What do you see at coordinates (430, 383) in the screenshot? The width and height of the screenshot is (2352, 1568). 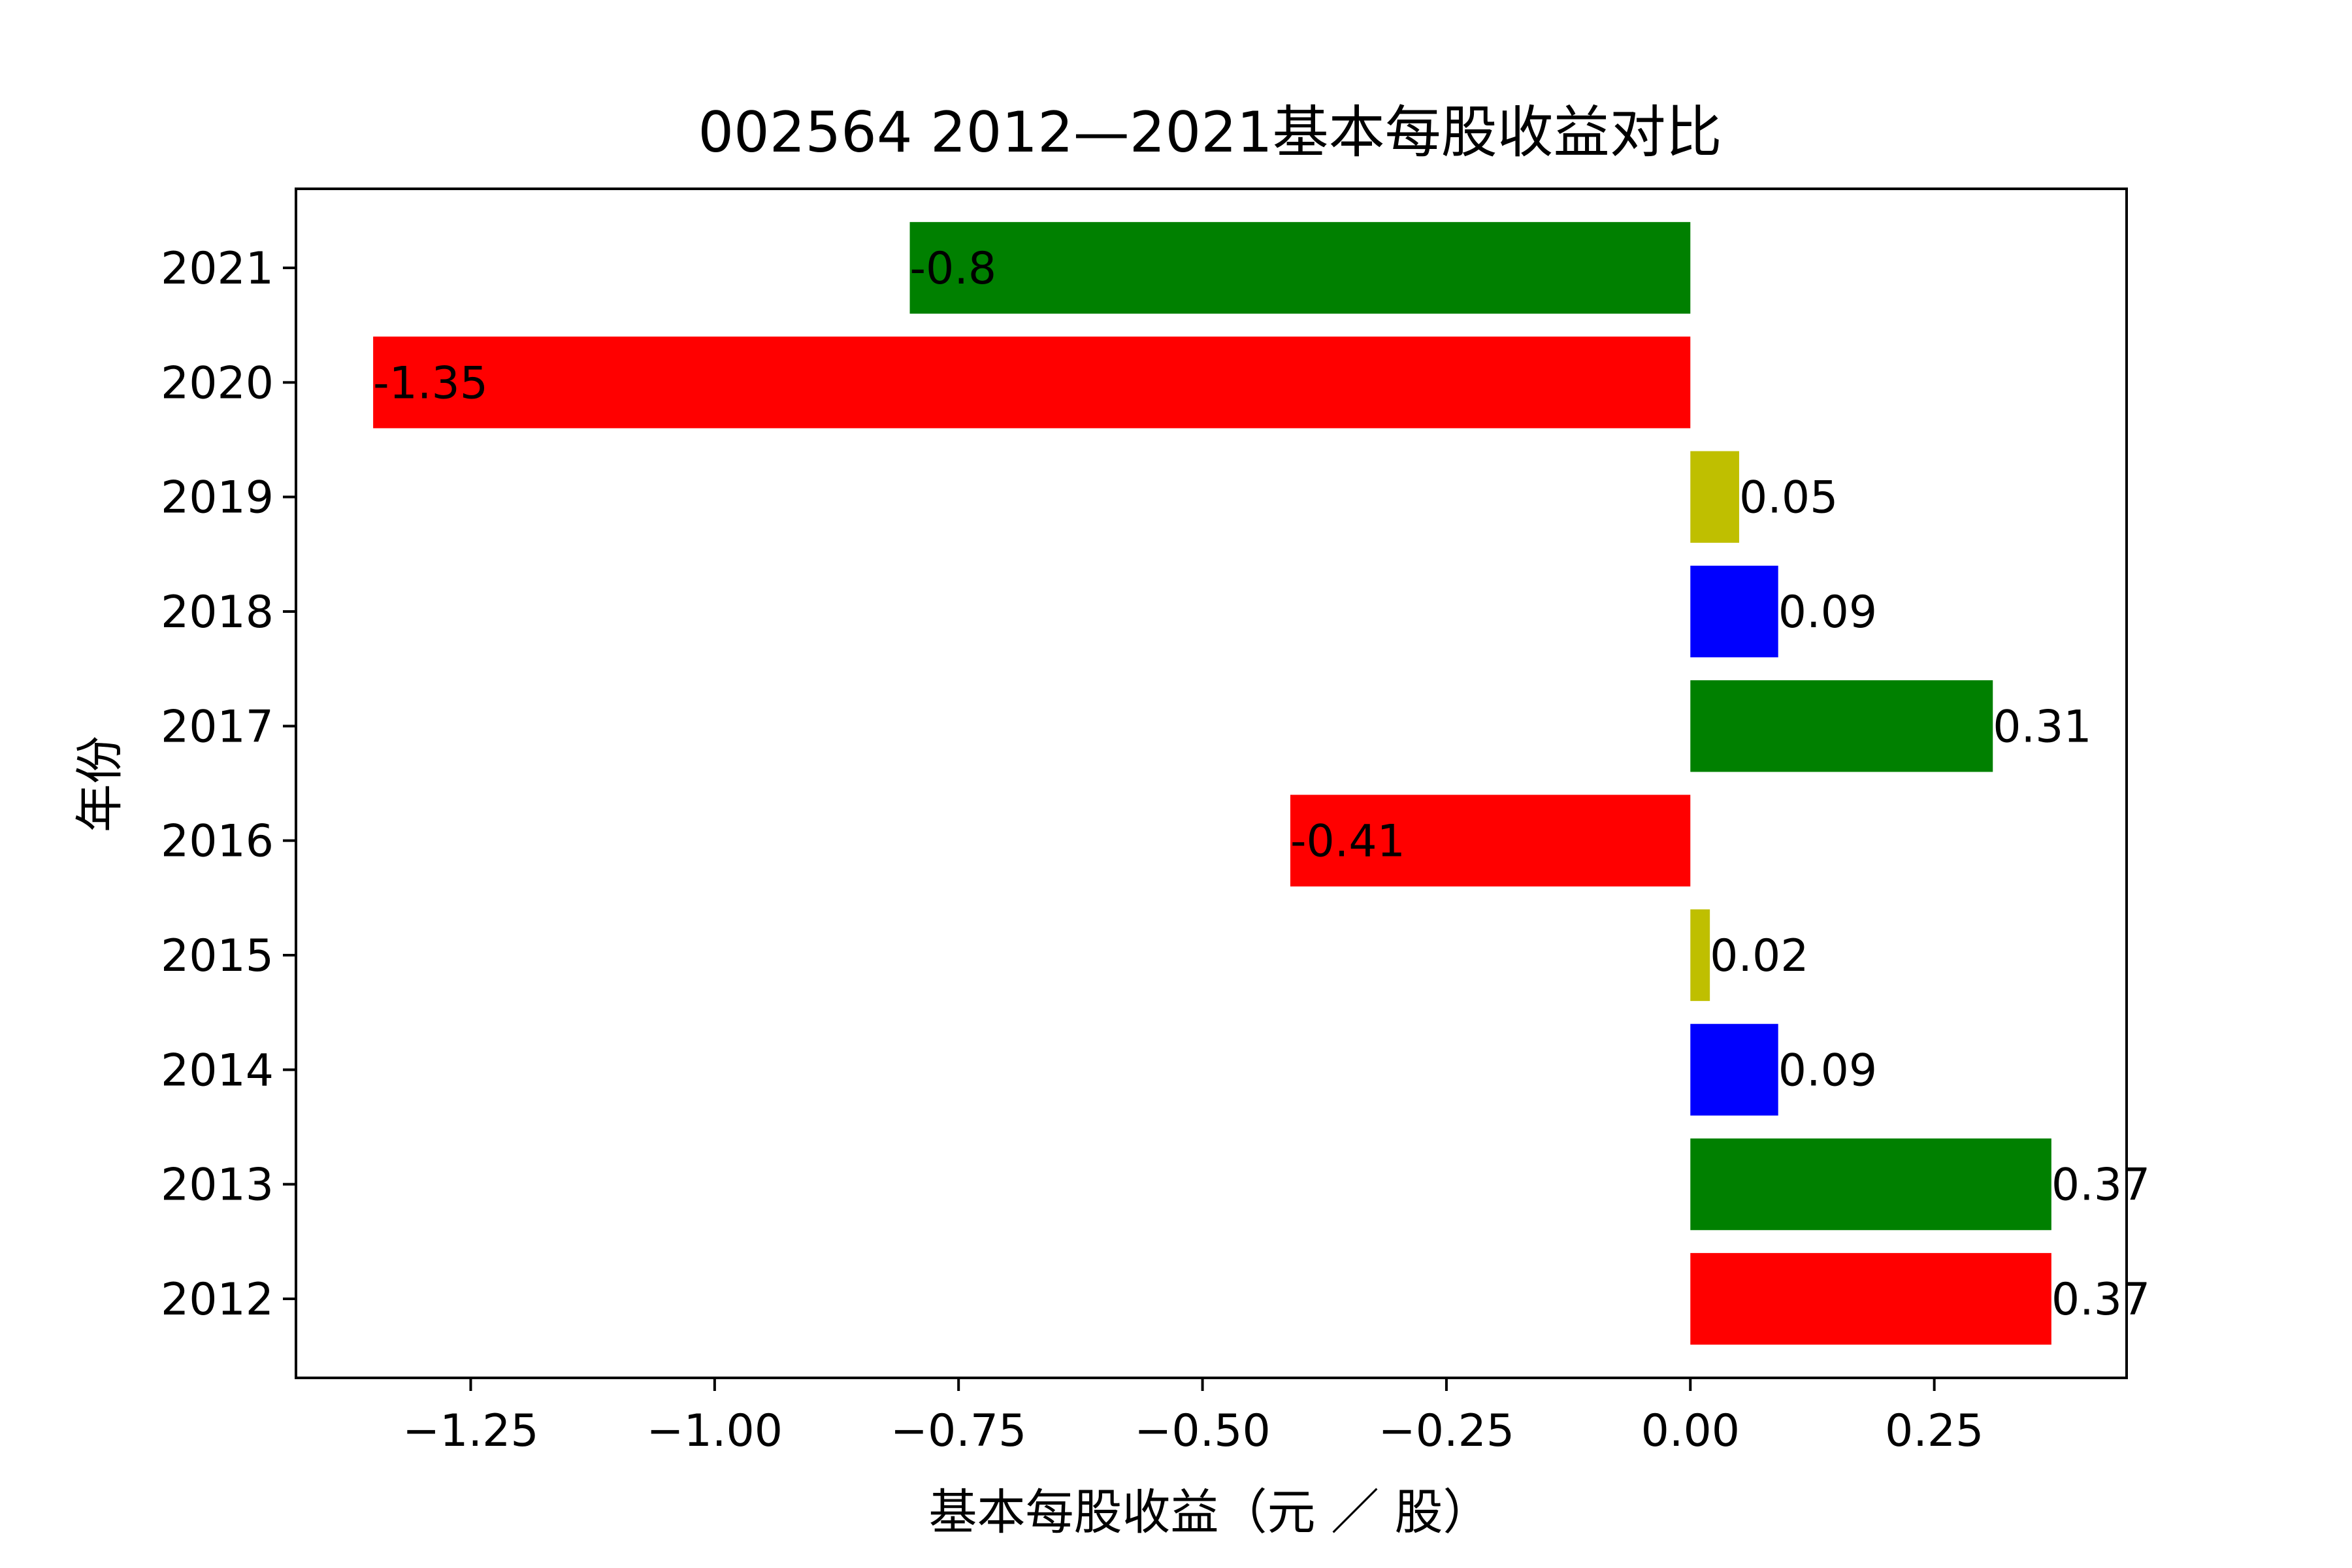 I see `data-label-2020: -1.35` at bounding box center [430, 383].